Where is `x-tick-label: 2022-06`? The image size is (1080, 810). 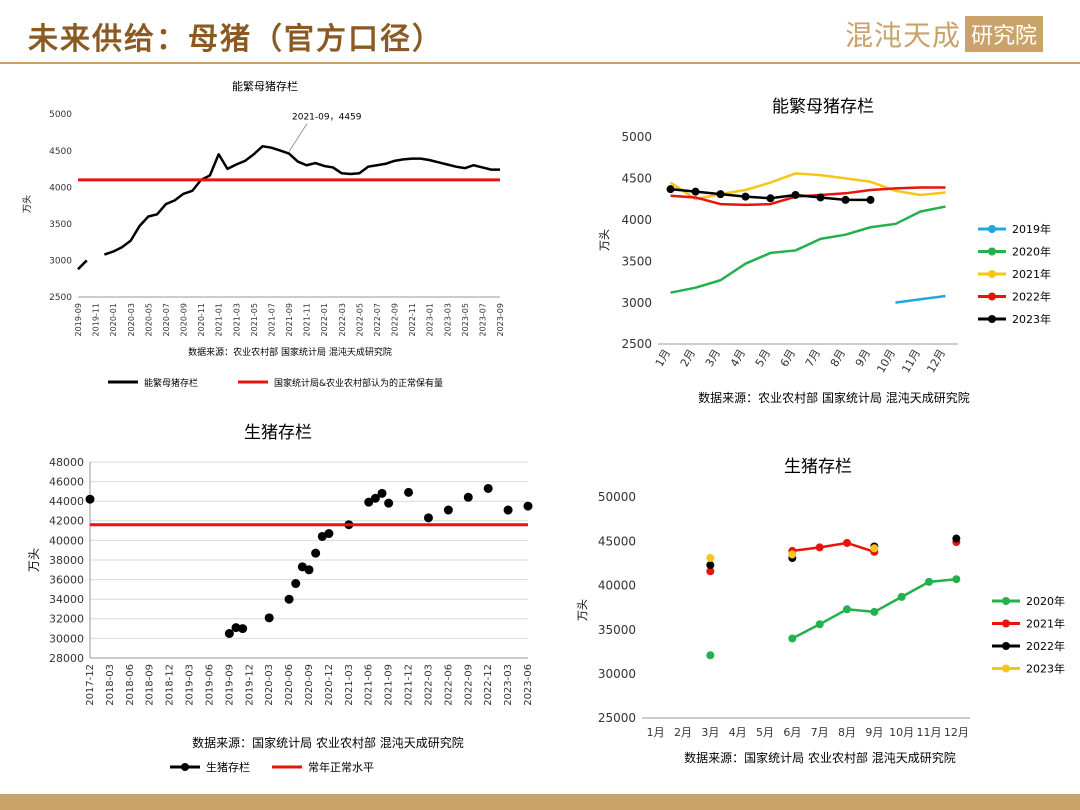
x-tick-label: 2022-06 is located at coordinates (448, 685).